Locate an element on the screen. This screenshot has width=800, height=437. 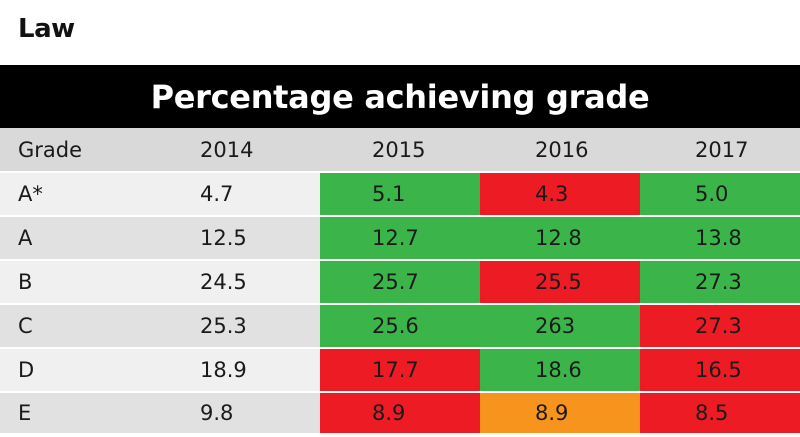
value-cell: 25.7 is located at coordinates (400, 282).